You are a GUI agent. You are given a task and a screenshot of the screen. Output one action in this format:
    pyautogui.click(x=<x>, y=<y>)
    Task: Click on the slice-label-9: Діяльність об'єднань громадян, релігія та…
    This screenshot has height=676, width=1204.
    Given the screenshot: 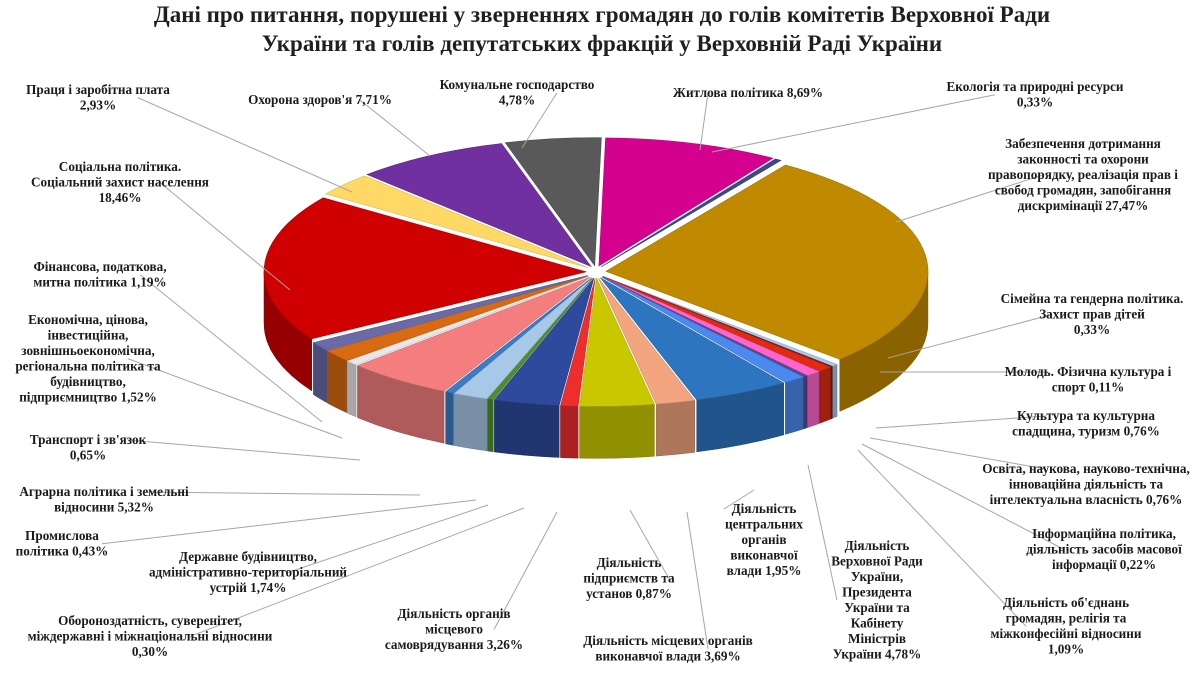 What is the action you would take?
    pyautogui.click(x=1066, y=626)
    